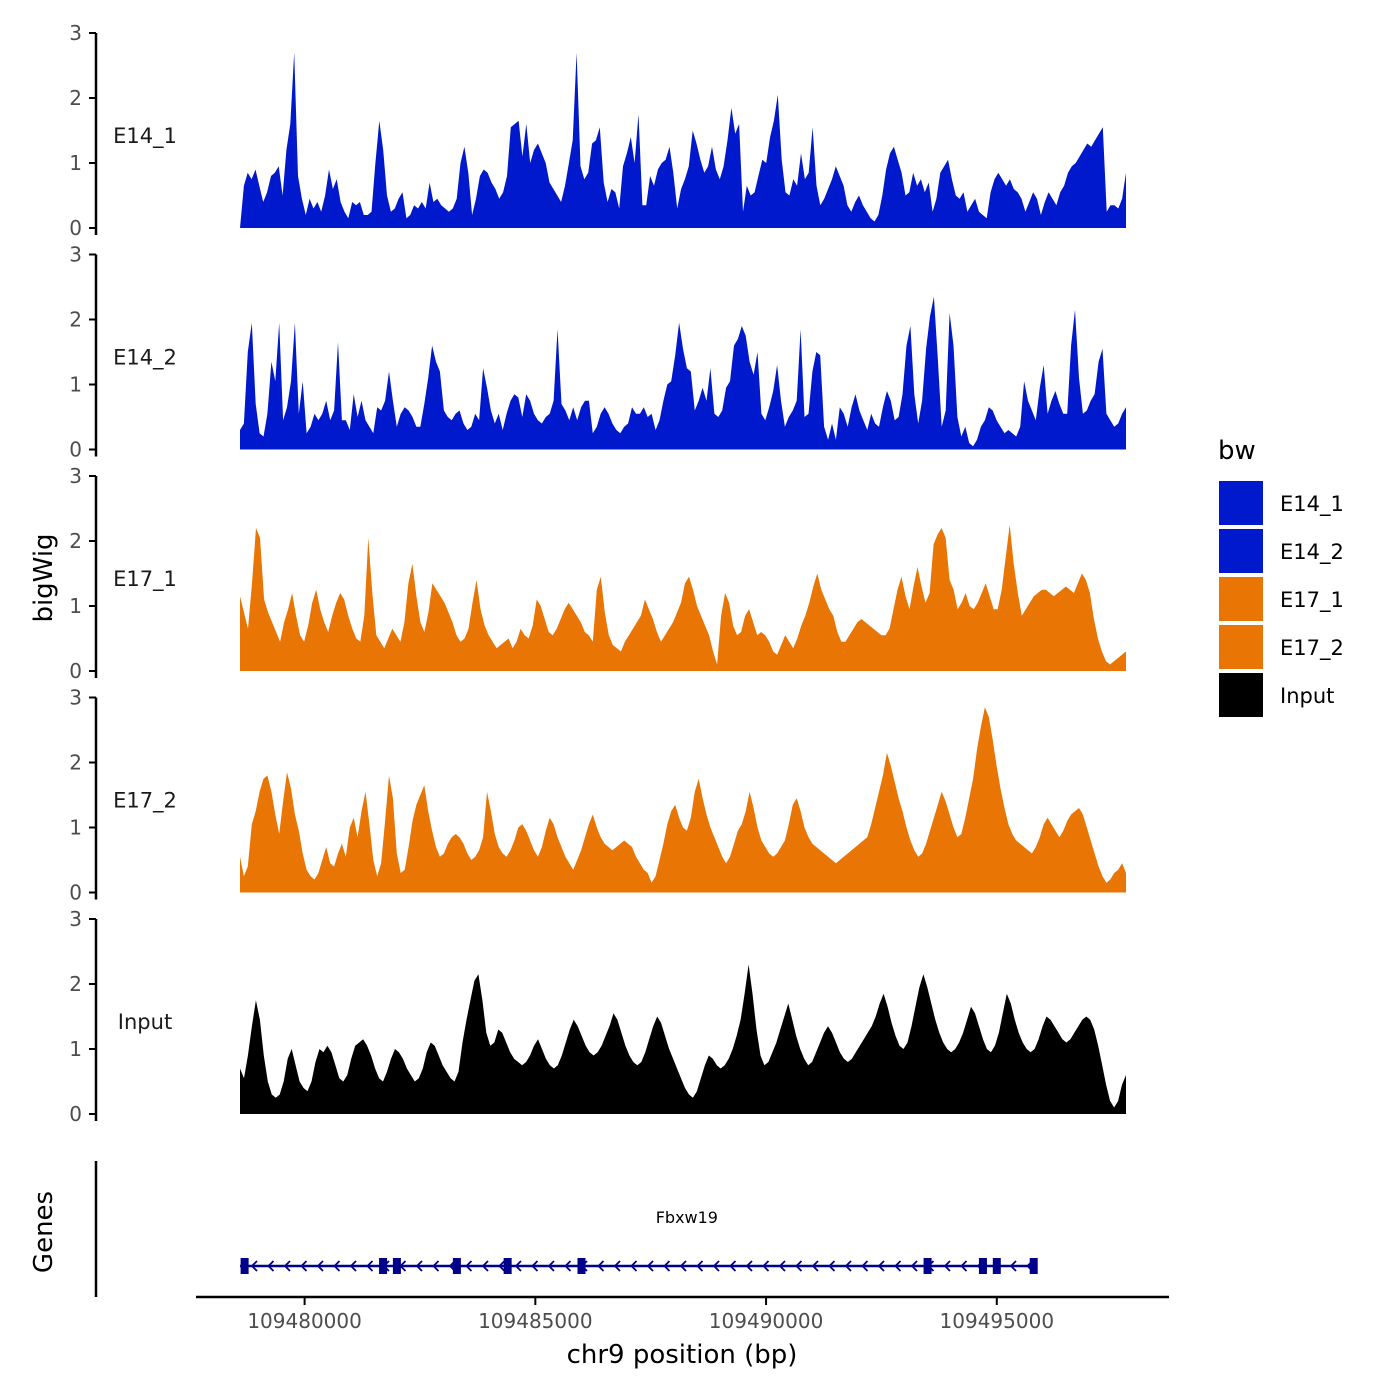  Describe the element at coordinates (1312, 648) in the screenshot. I see `legend-label-e17-2: E17_2` at that location.